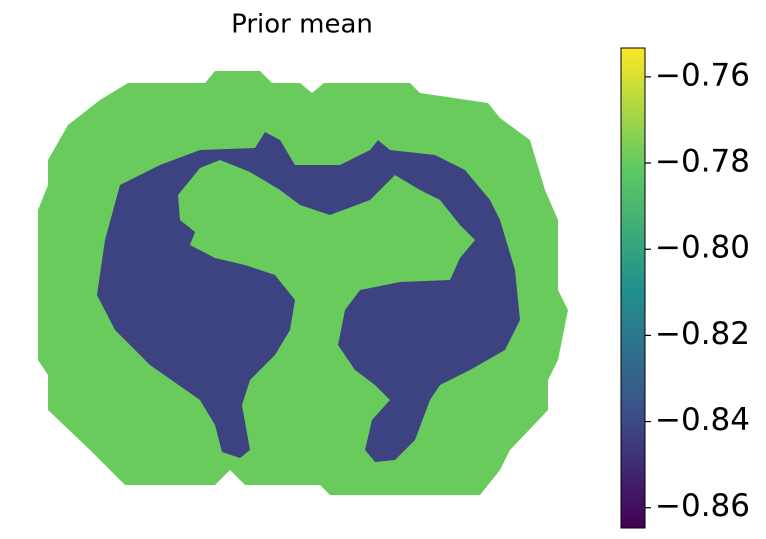 The image size is (766, 539). I want to click on colorbar-tick-label: −0.76, so click(702, 75).